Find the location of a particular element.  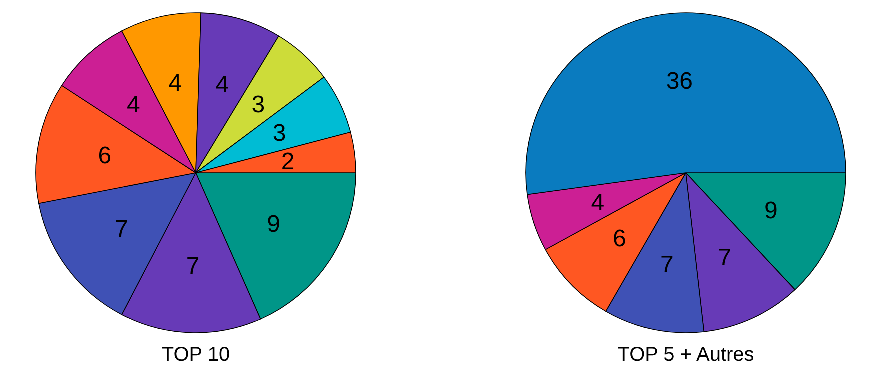

text: TOP 5 + Autres is located at coordinates (686, 355).